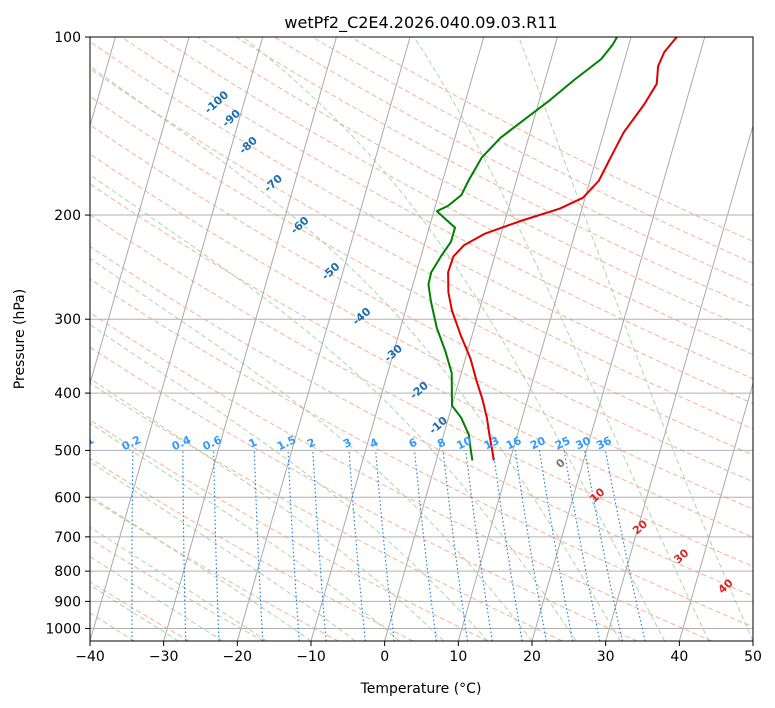  I want to click on mixing-ratio-label: 20, so click(538, 443).